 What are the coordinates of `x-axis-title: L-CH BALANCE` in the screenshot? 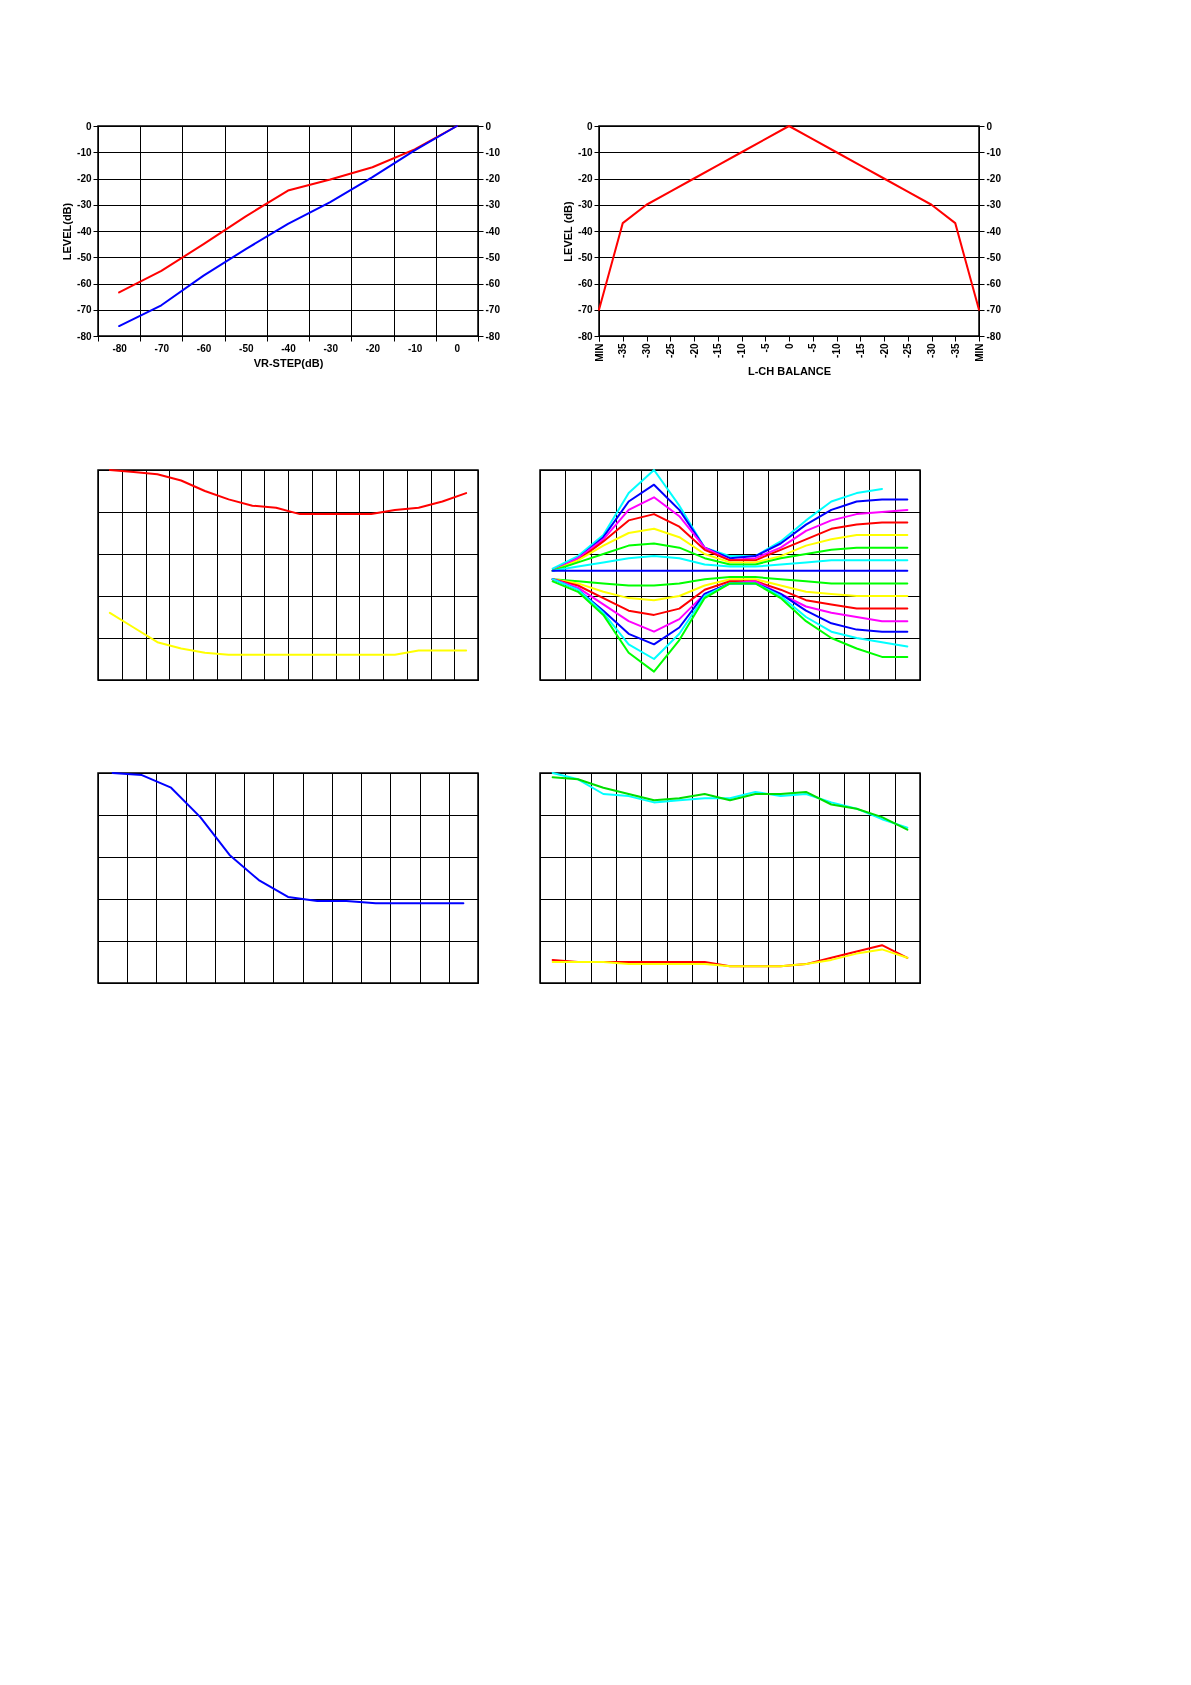 It's located at (789, 370).